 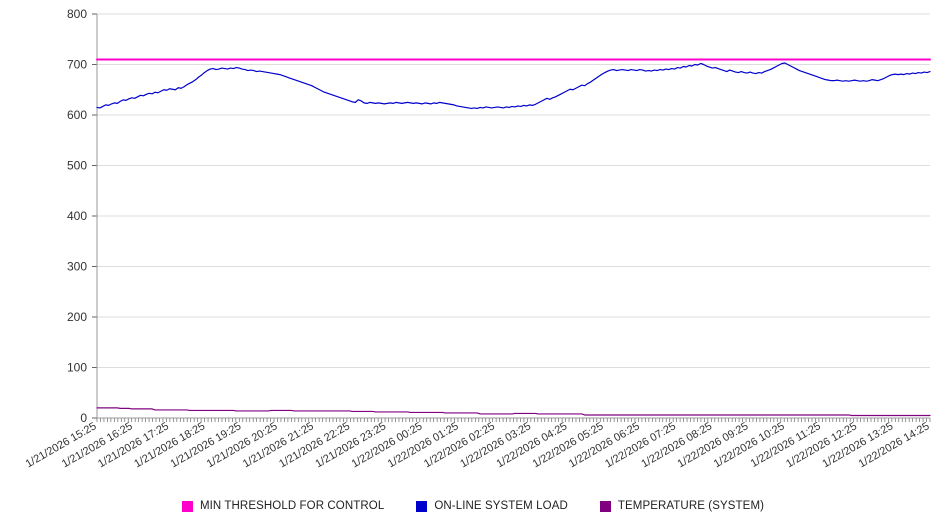 I want to click on y-axis-tick-label: 0, so click(x=83, y=418).